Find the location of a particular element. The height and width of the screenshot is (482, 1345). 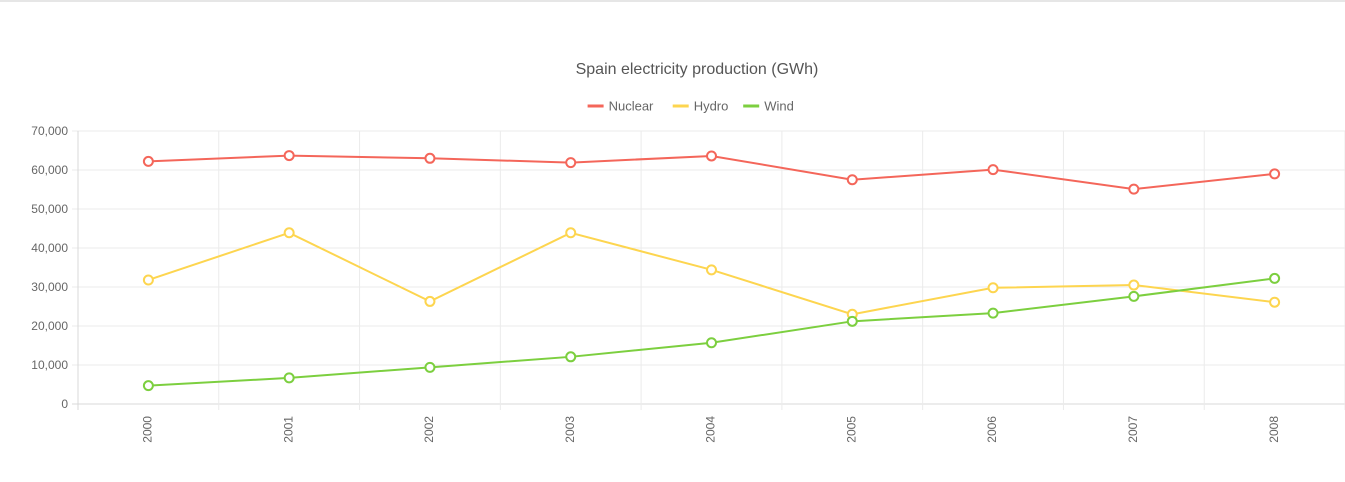

y-tick-label: 30,000 is located at coordinates (49, 287).